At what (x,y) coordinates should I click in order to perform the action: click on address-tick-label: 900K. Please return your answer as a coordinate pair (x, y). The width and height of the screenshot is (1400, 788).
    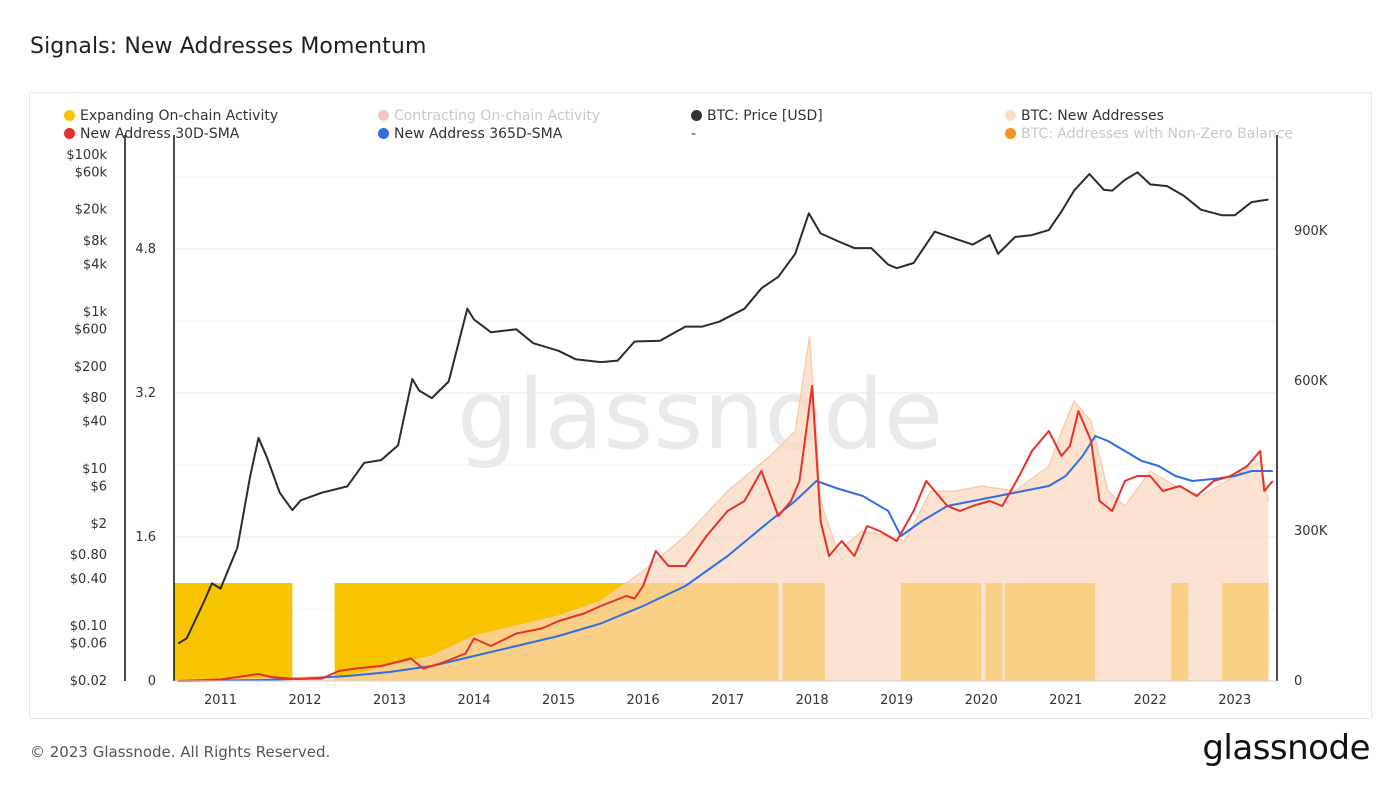
    Looking at the image, I should click on (1311, 231).